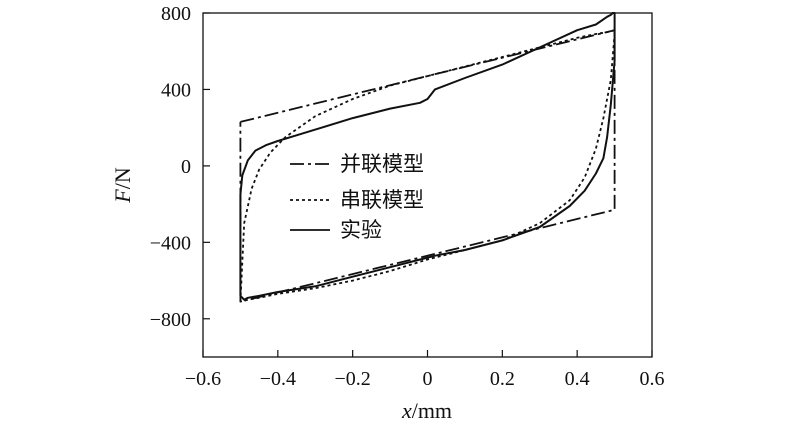  I want to click on y-tick-label: −400, so click(170, 243).